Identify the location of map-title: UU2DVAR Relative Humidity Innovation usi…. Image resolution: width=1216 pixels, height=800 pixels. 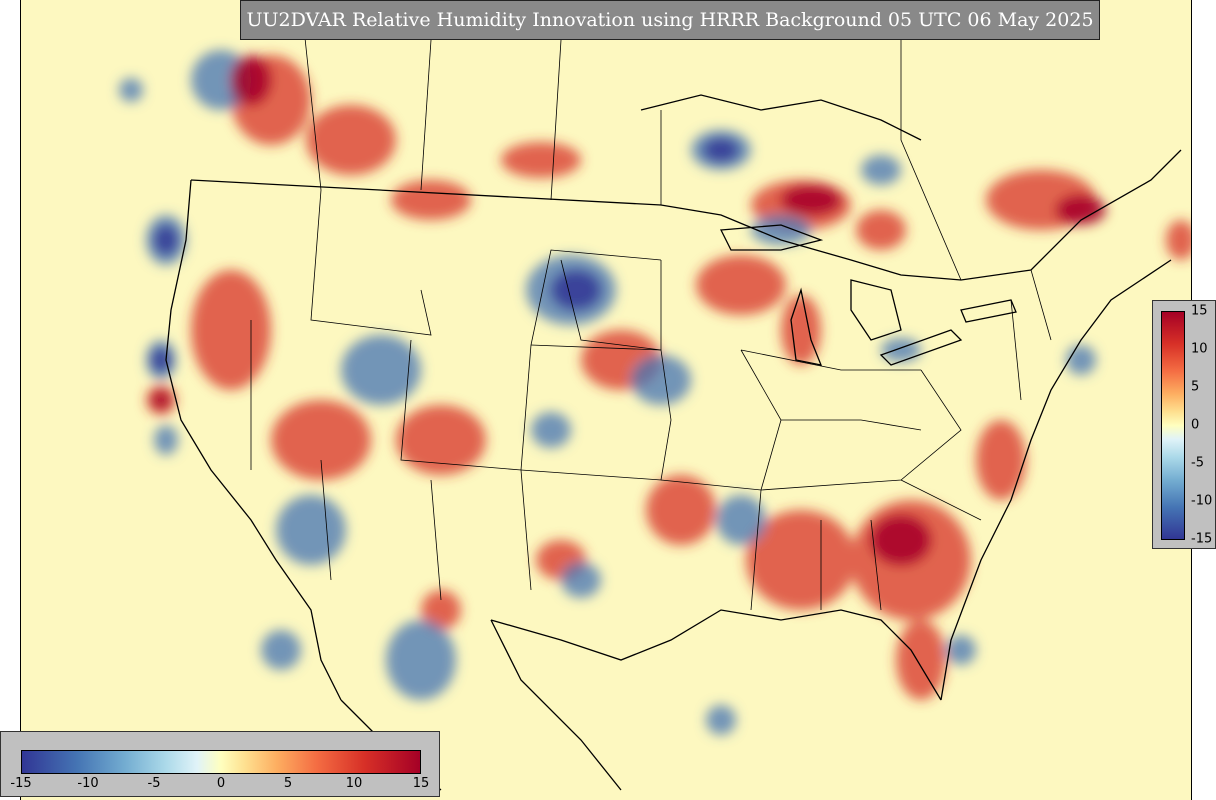
(670, 20).